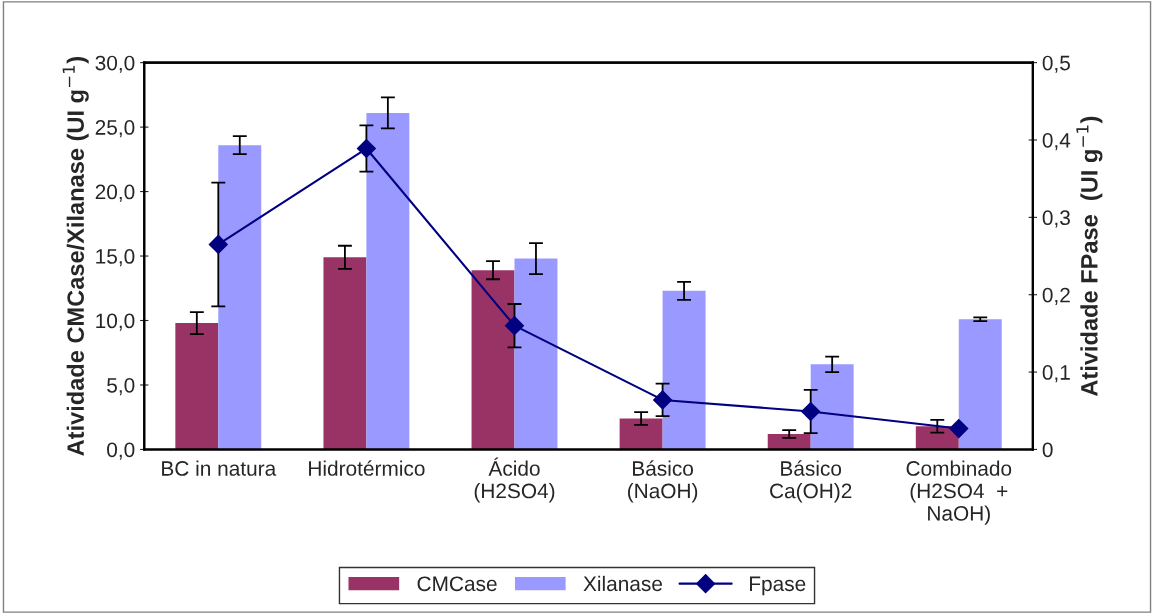 The height and width of the screenshot is (614, 1154). I want to click on y2-tick-label: 0,5, so click(1056, 64).